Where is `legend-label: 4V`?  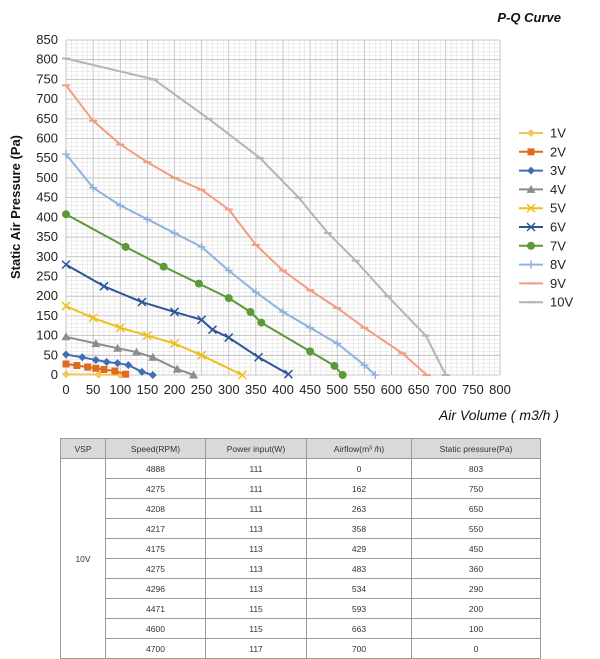 legend-label: 4V is located at coordinates (558, 189).